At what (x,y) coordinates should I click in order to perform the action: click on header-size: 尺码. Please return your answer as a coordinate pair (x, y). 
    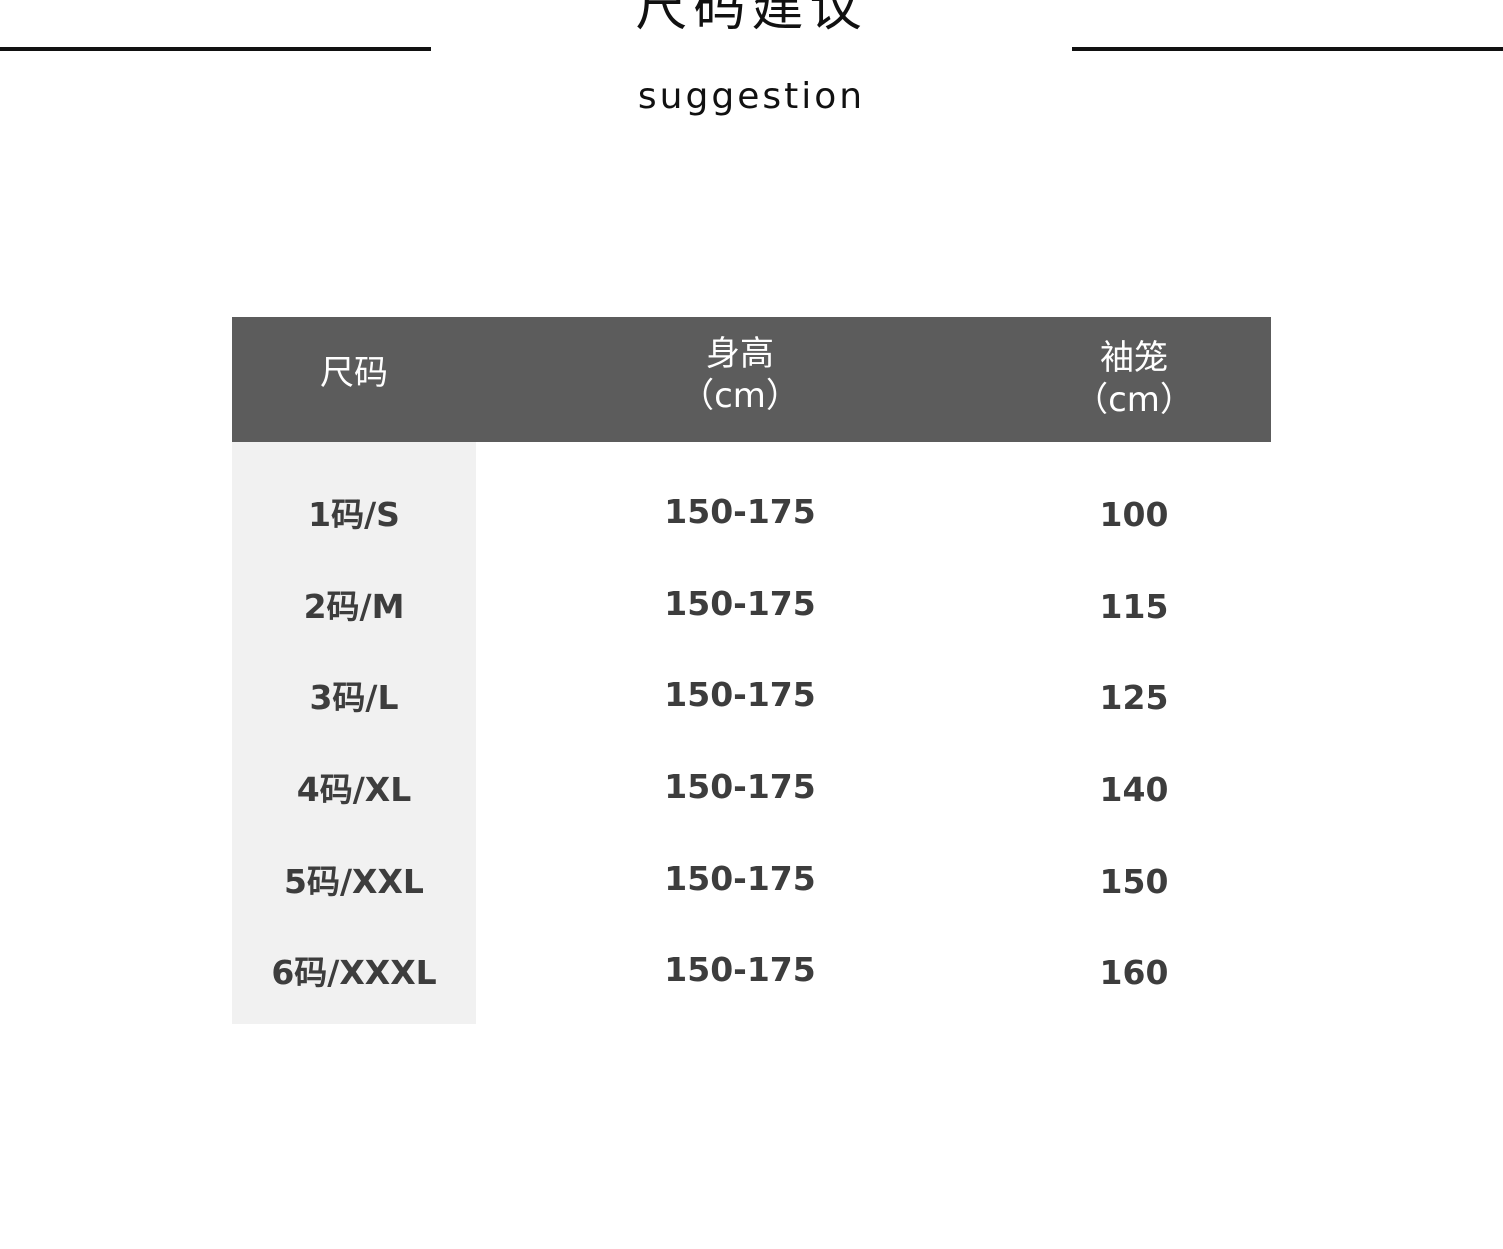
    Looking at the image, I should click on (354, 373).